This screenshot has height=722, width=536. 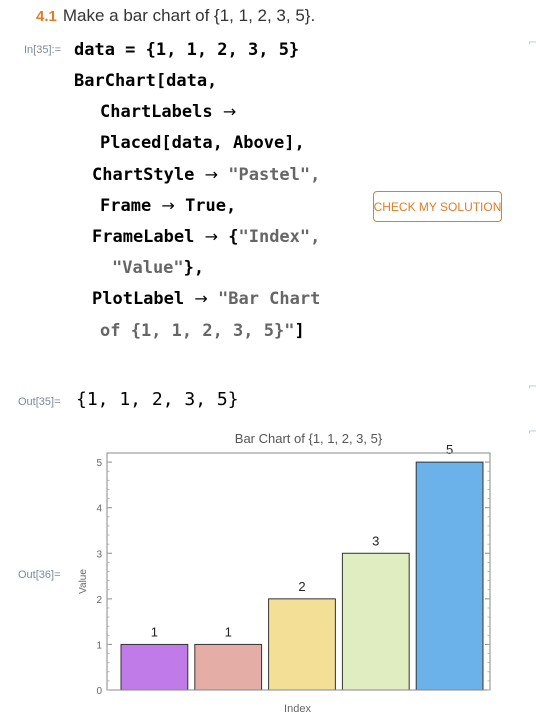 I want to click on bar-data-label: 5, so click(x=449, y=449).